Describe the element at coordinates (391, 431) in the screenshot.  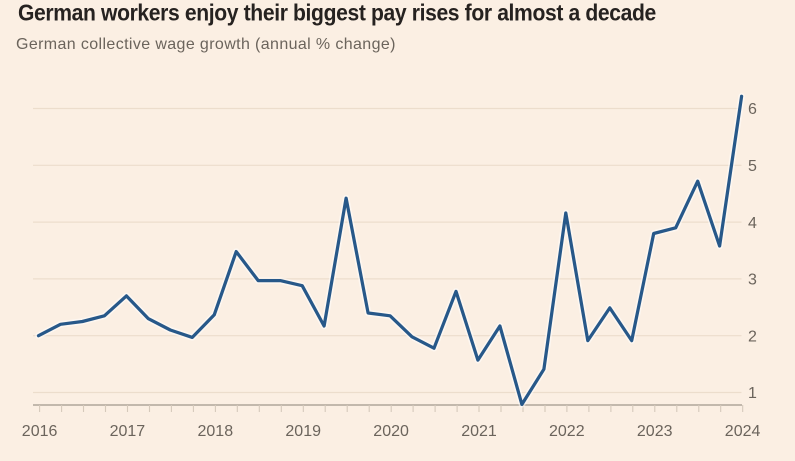
I see `svg-text: 2020` at that location.